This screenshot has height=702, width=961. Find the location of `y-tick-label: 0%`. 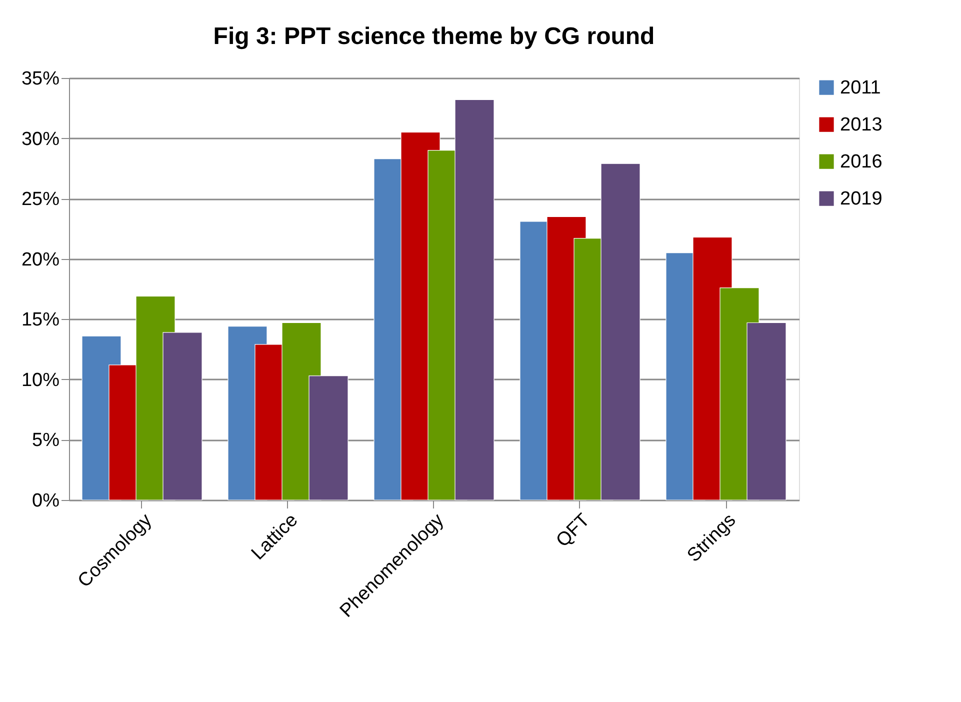

y-tick-label: 0% is located at coordinates (46, 501).